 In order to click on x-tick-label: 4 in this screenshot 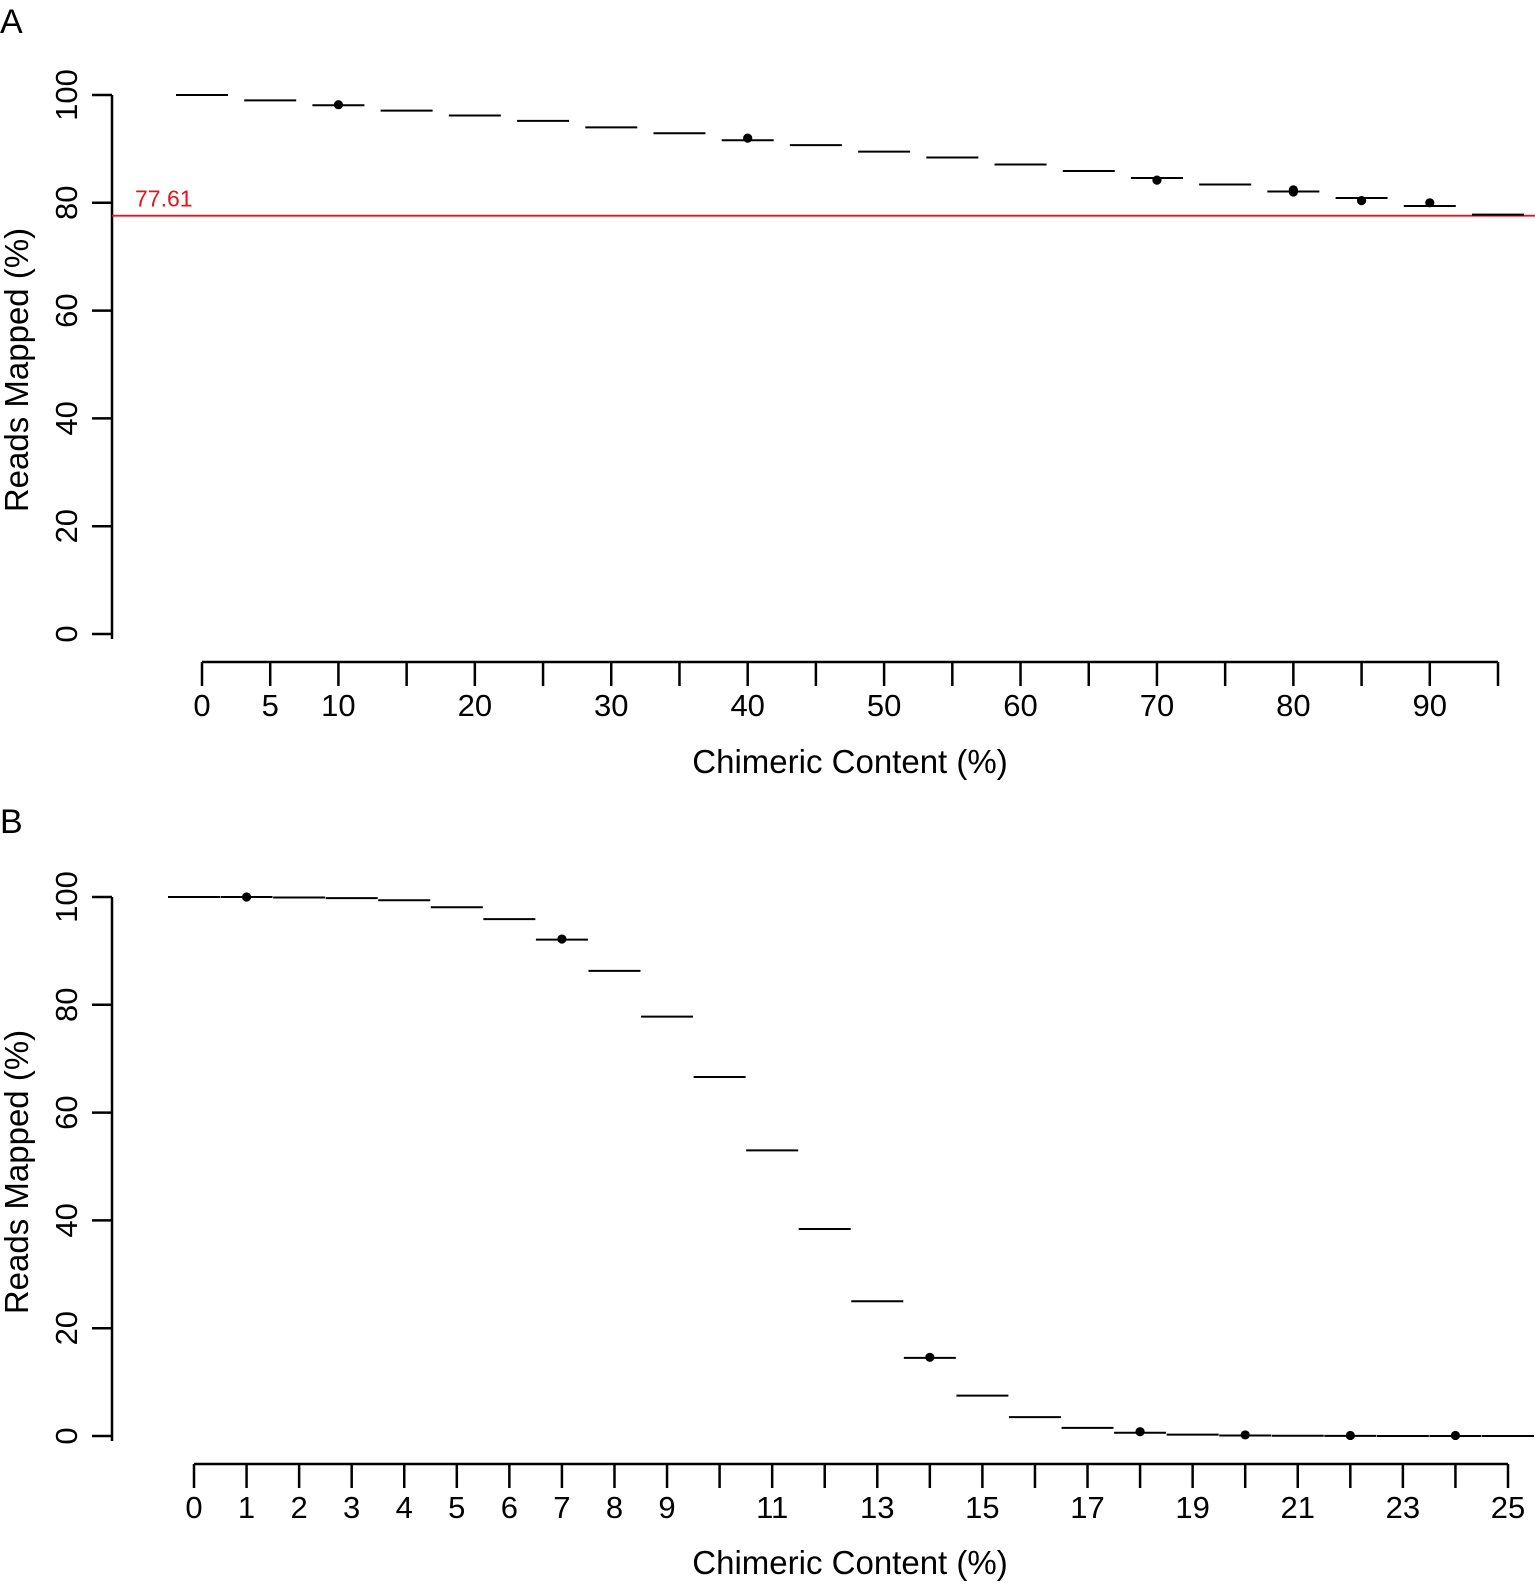, I will do `click(404, 1507)`.